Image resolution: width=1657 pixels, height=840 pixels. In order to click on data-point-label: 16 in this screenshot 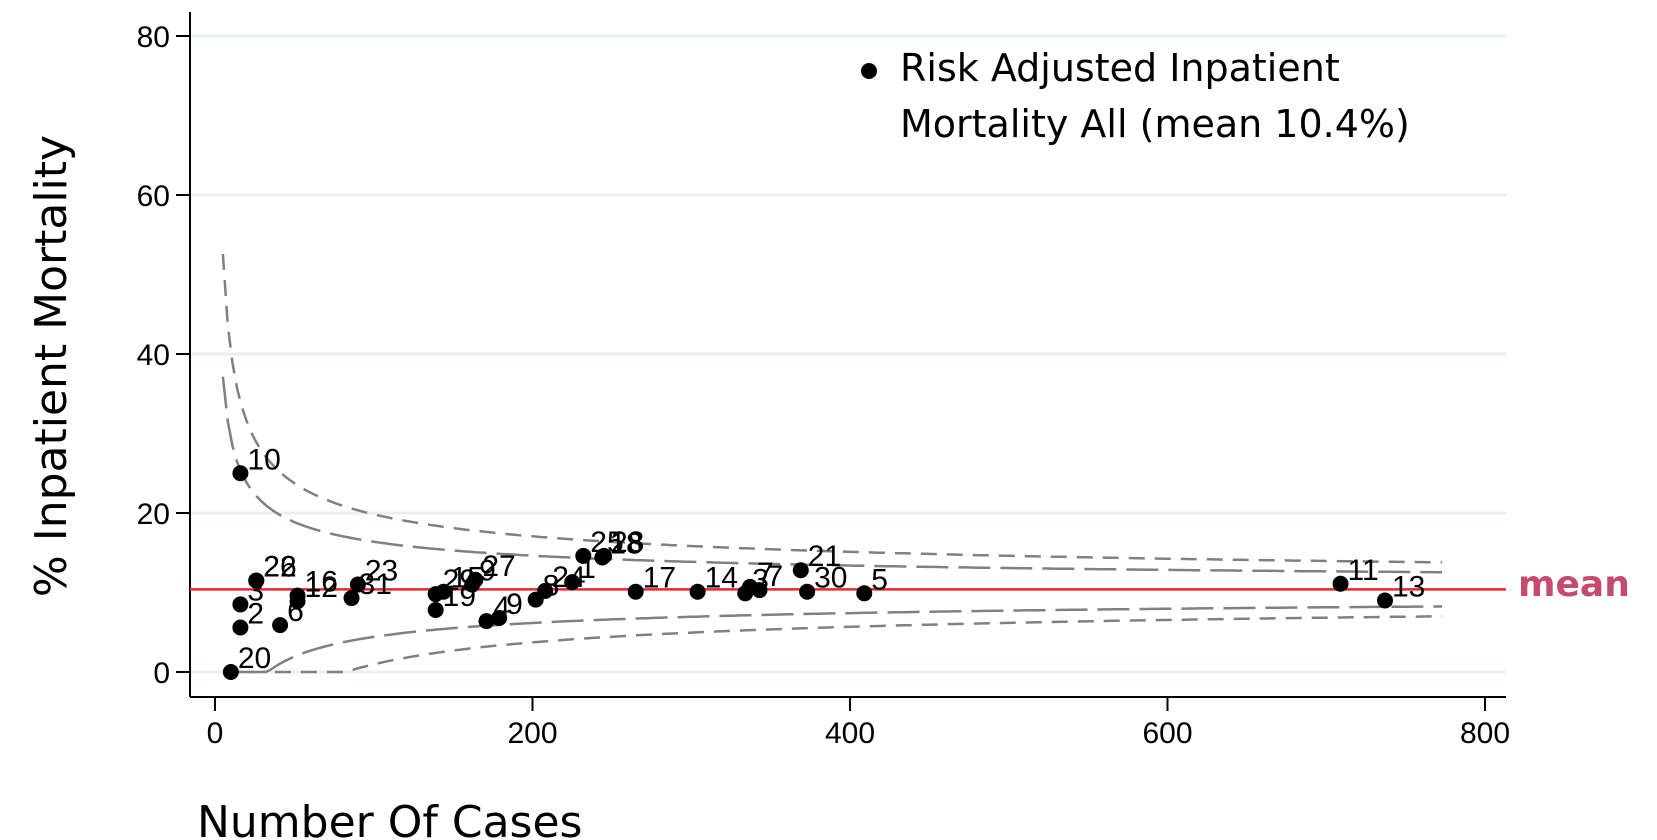, I will do `click(321, 582)`.